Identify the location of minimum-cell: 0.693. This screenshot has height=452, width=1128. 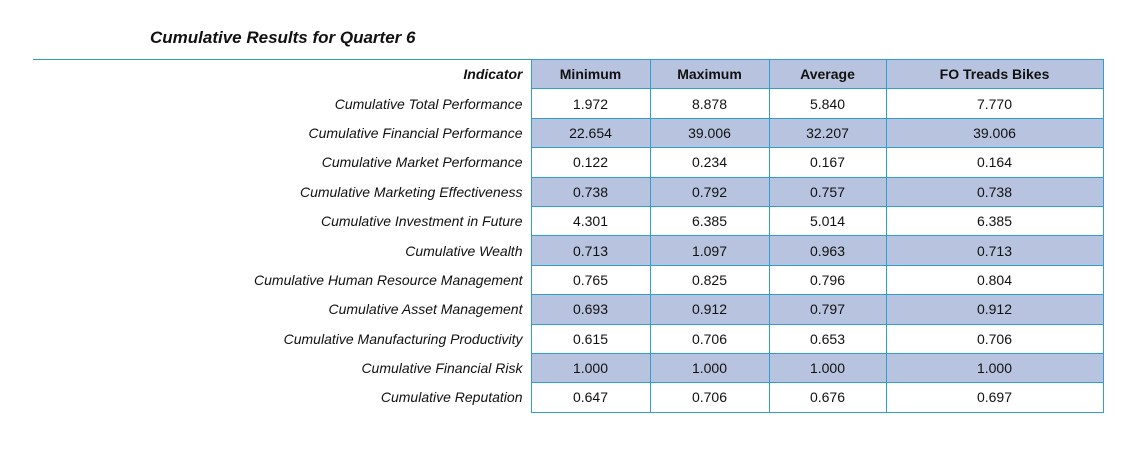
(590, 309).